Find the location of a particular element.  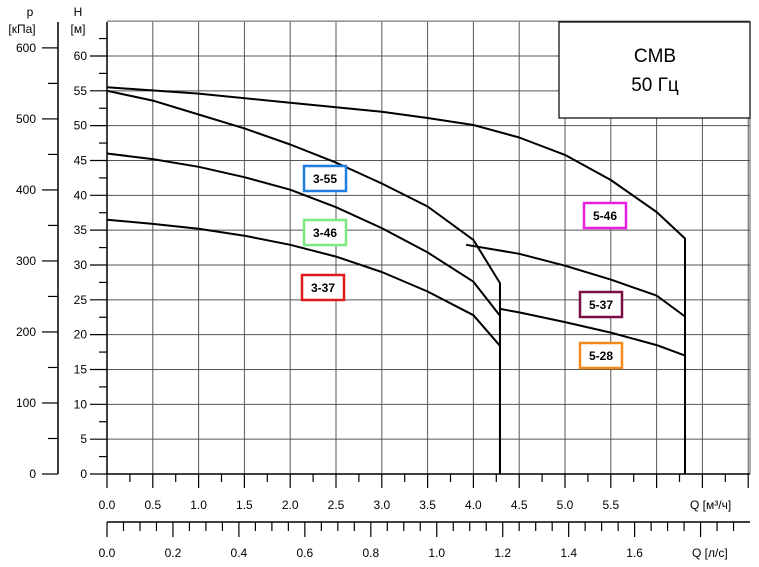

pressure-axis-unit: [кПа] is located at coordinates (21, 29).